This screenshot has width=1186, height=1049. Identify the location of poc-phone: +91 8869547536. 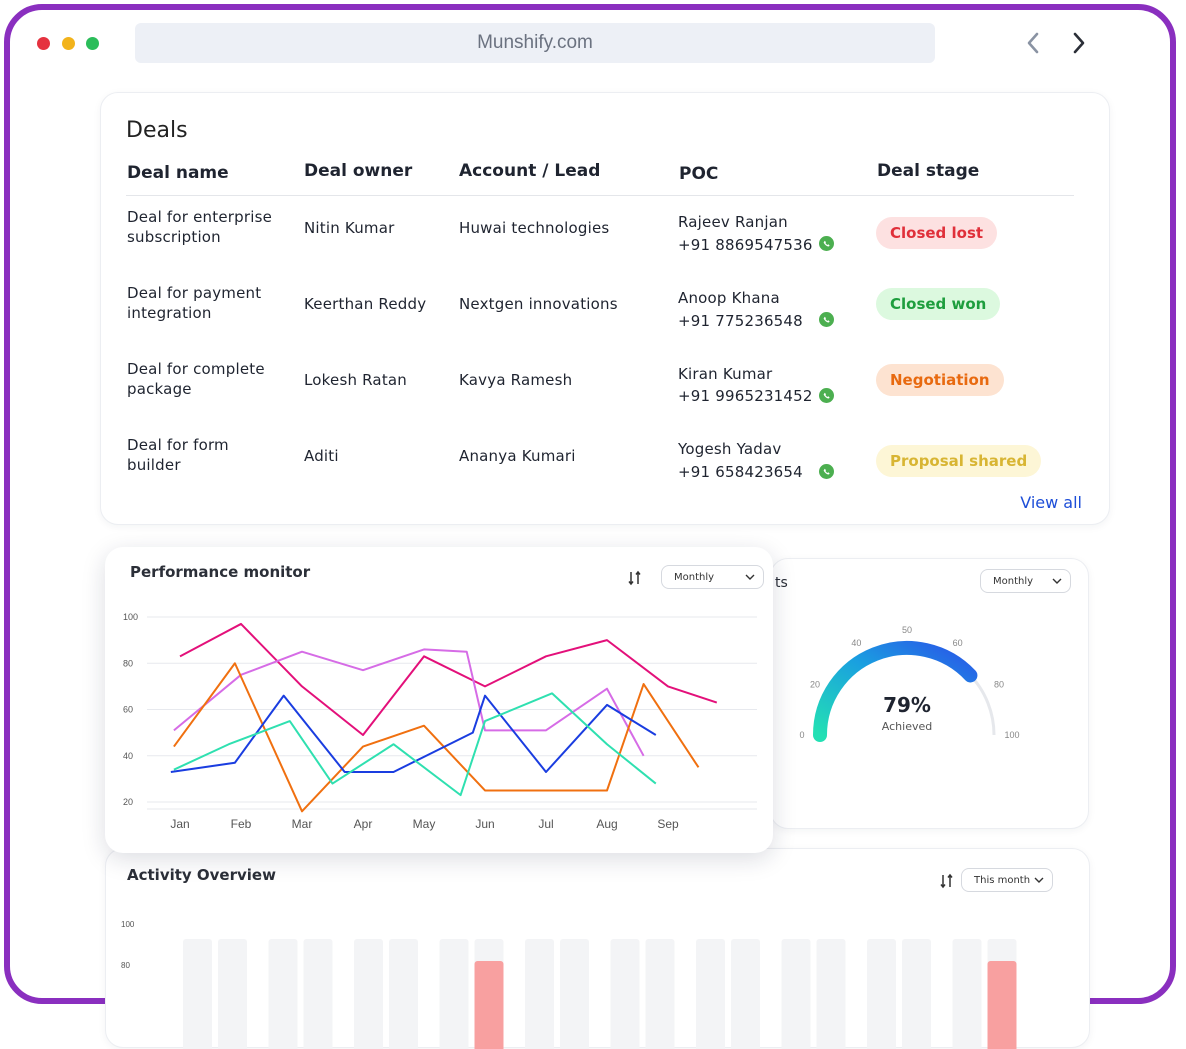
(745, 245).